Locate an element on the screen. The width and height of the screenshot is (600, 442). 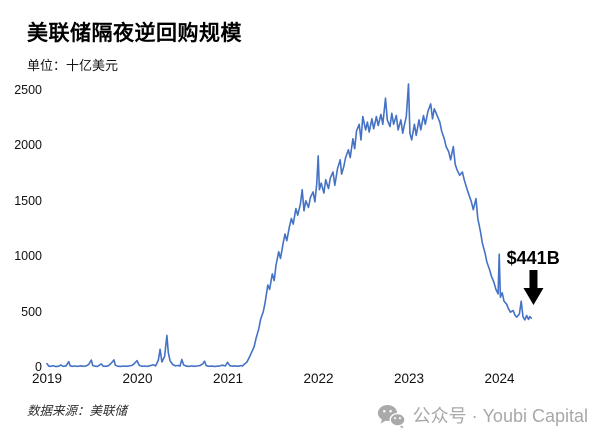
y-tick-label: 0 is located at coordinates (38, 367).